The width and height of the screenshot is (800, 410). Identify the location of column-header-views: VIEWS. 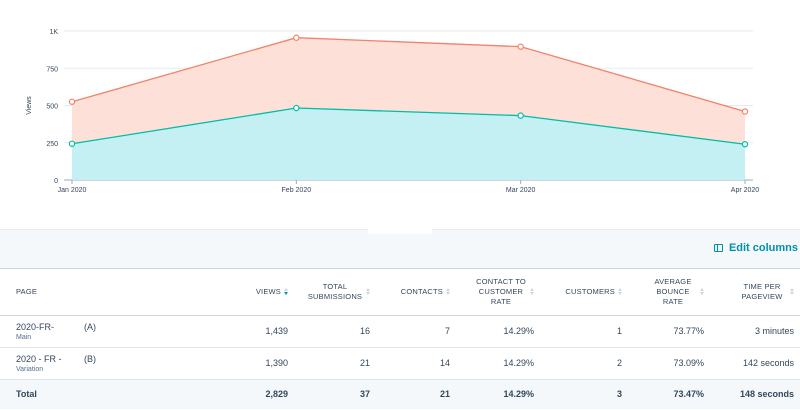
(242, 292).